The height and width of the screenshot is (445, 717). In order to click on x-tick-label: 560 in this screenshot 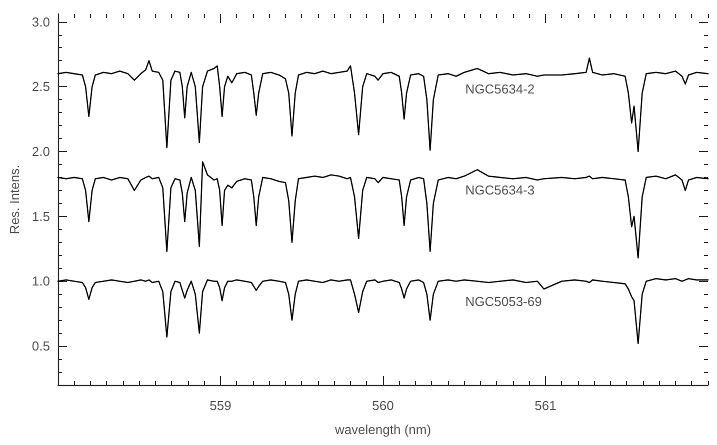, I will do `click(383, 405)`.